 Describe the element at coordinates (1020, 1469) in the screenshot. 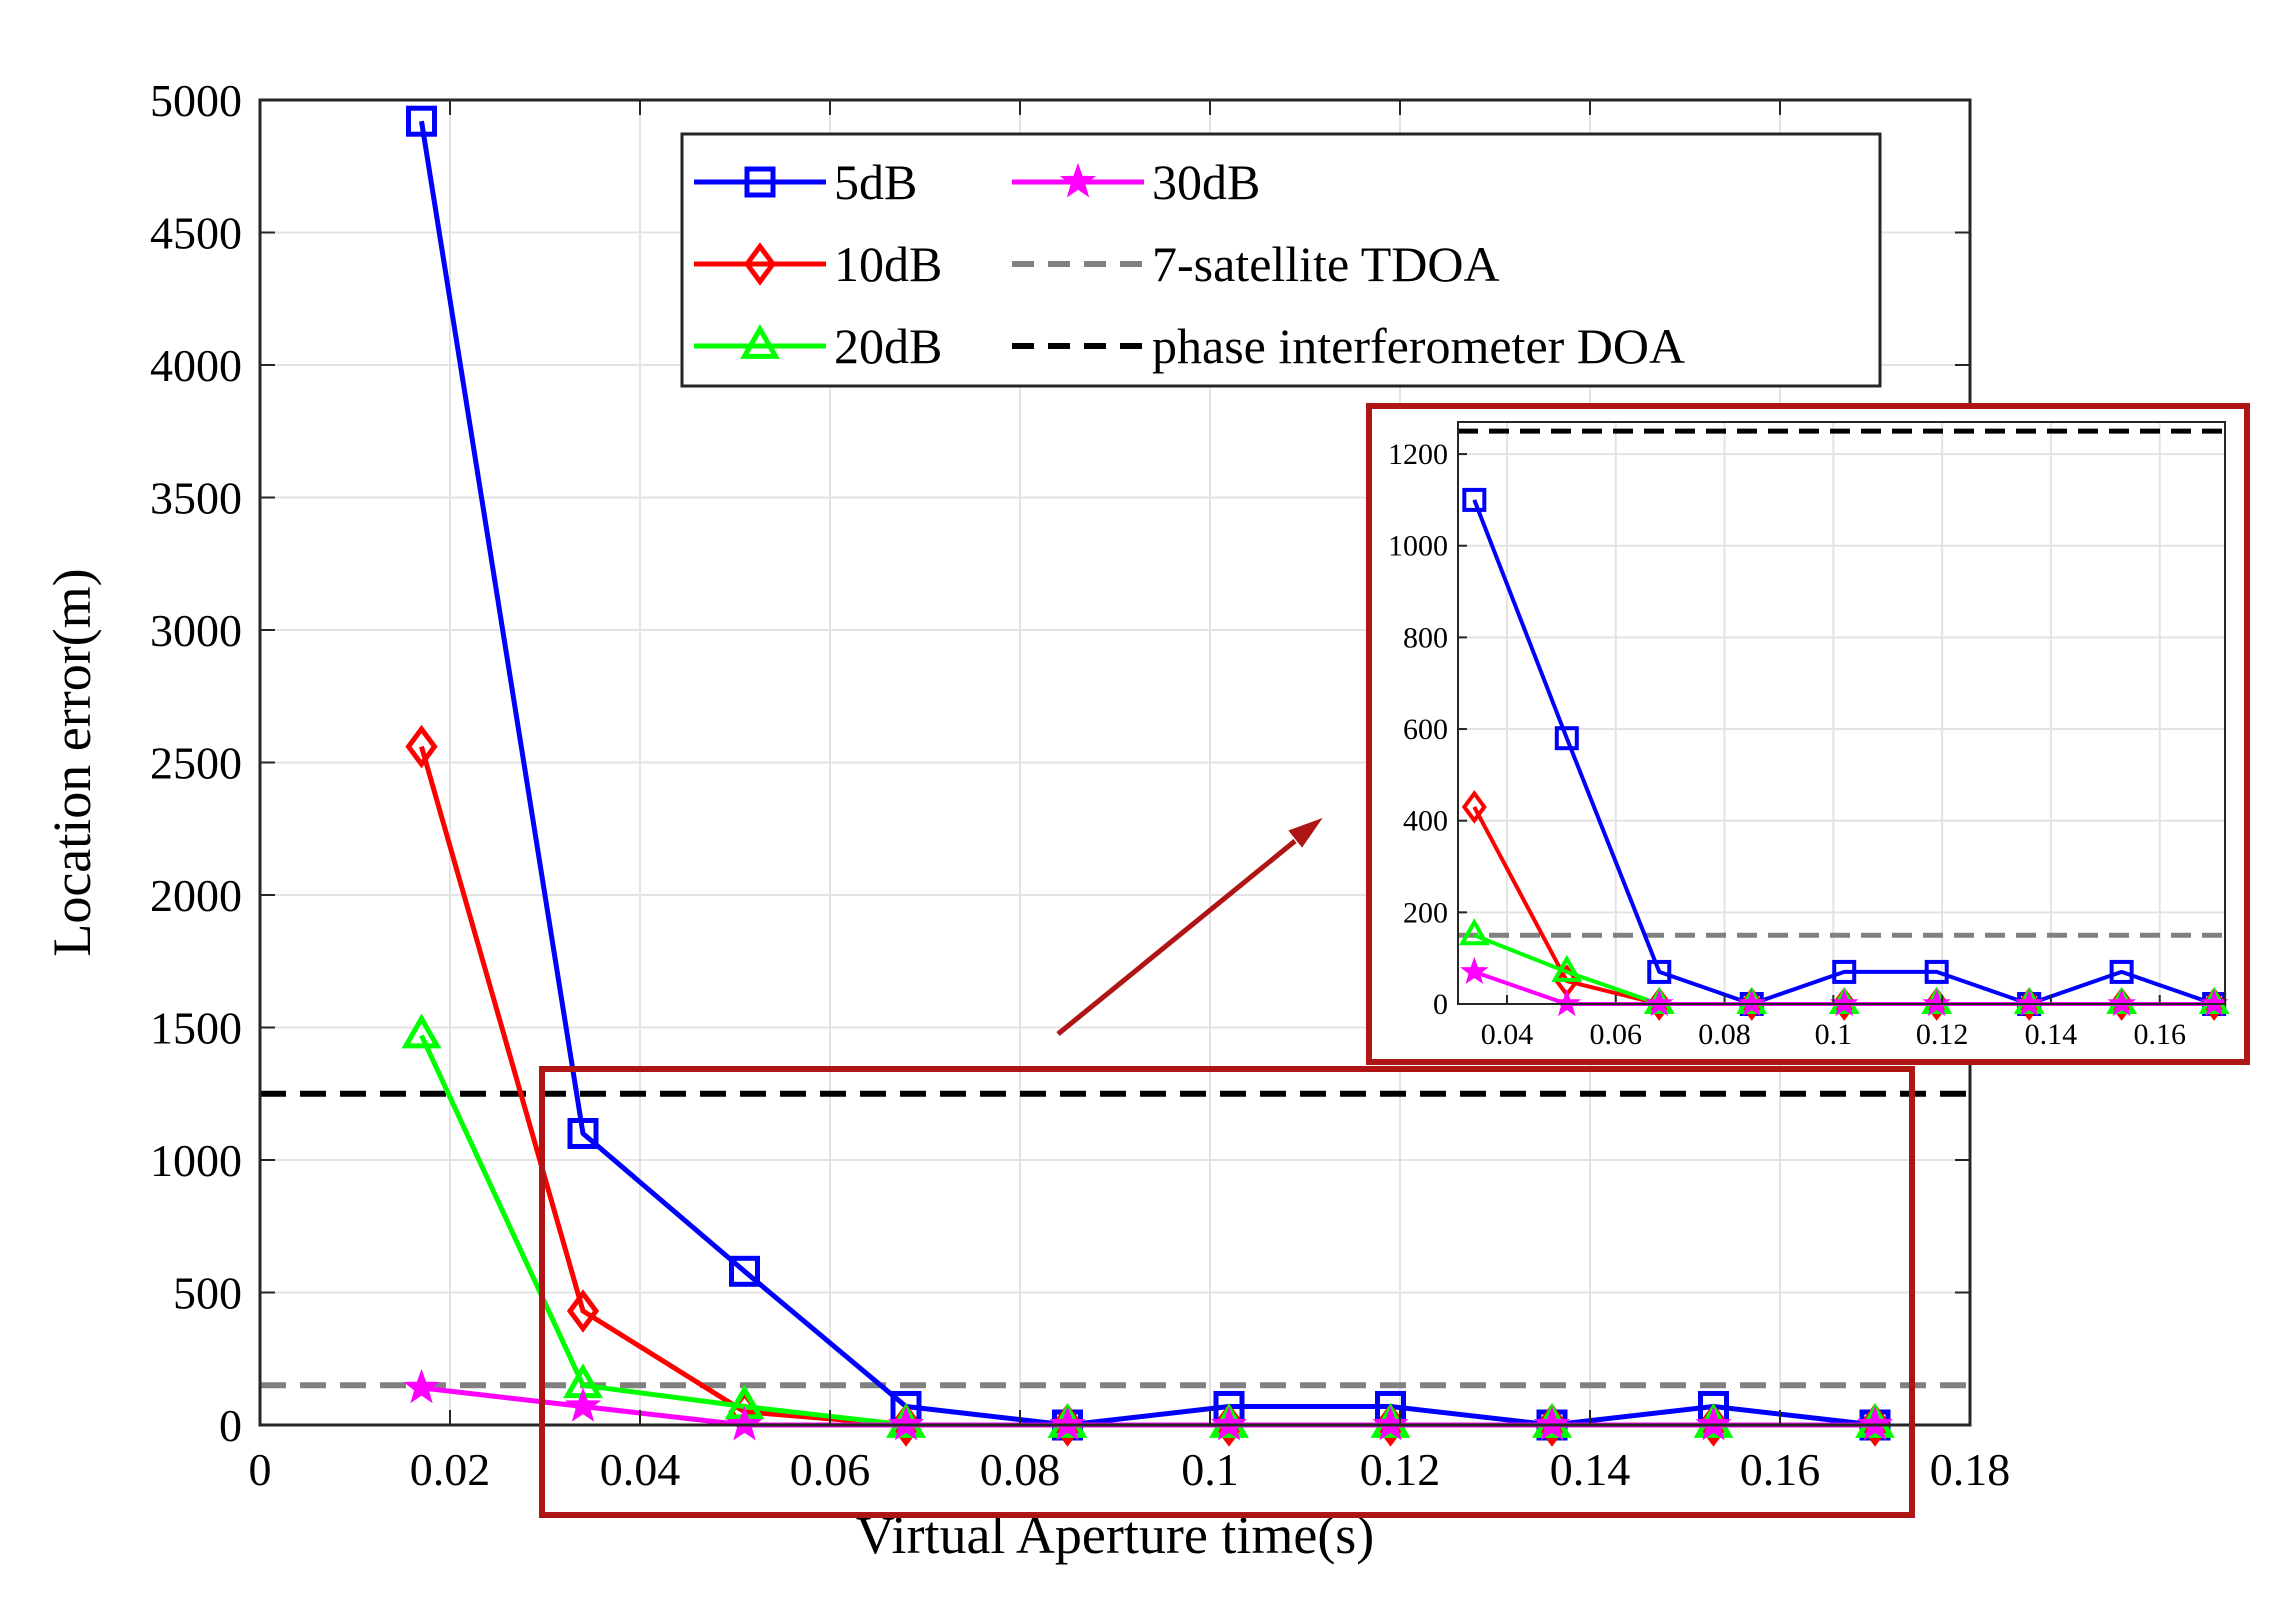

I see `x-tick-label: 0.08` at that location.